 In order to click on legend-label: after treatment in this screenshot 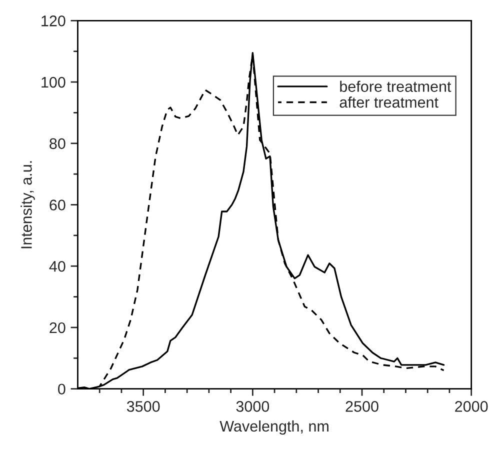, I will do `click(389, 102)`.